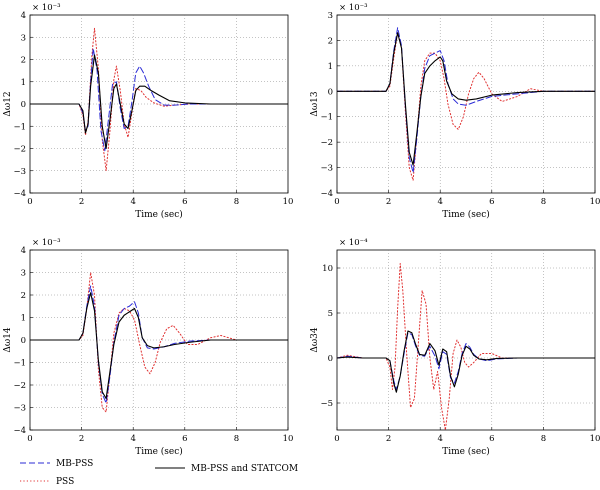  What do you see at coordinates (327, 269) in the screenshot?
I see `y-tick-label: 10` at bounding box center [327, 269].